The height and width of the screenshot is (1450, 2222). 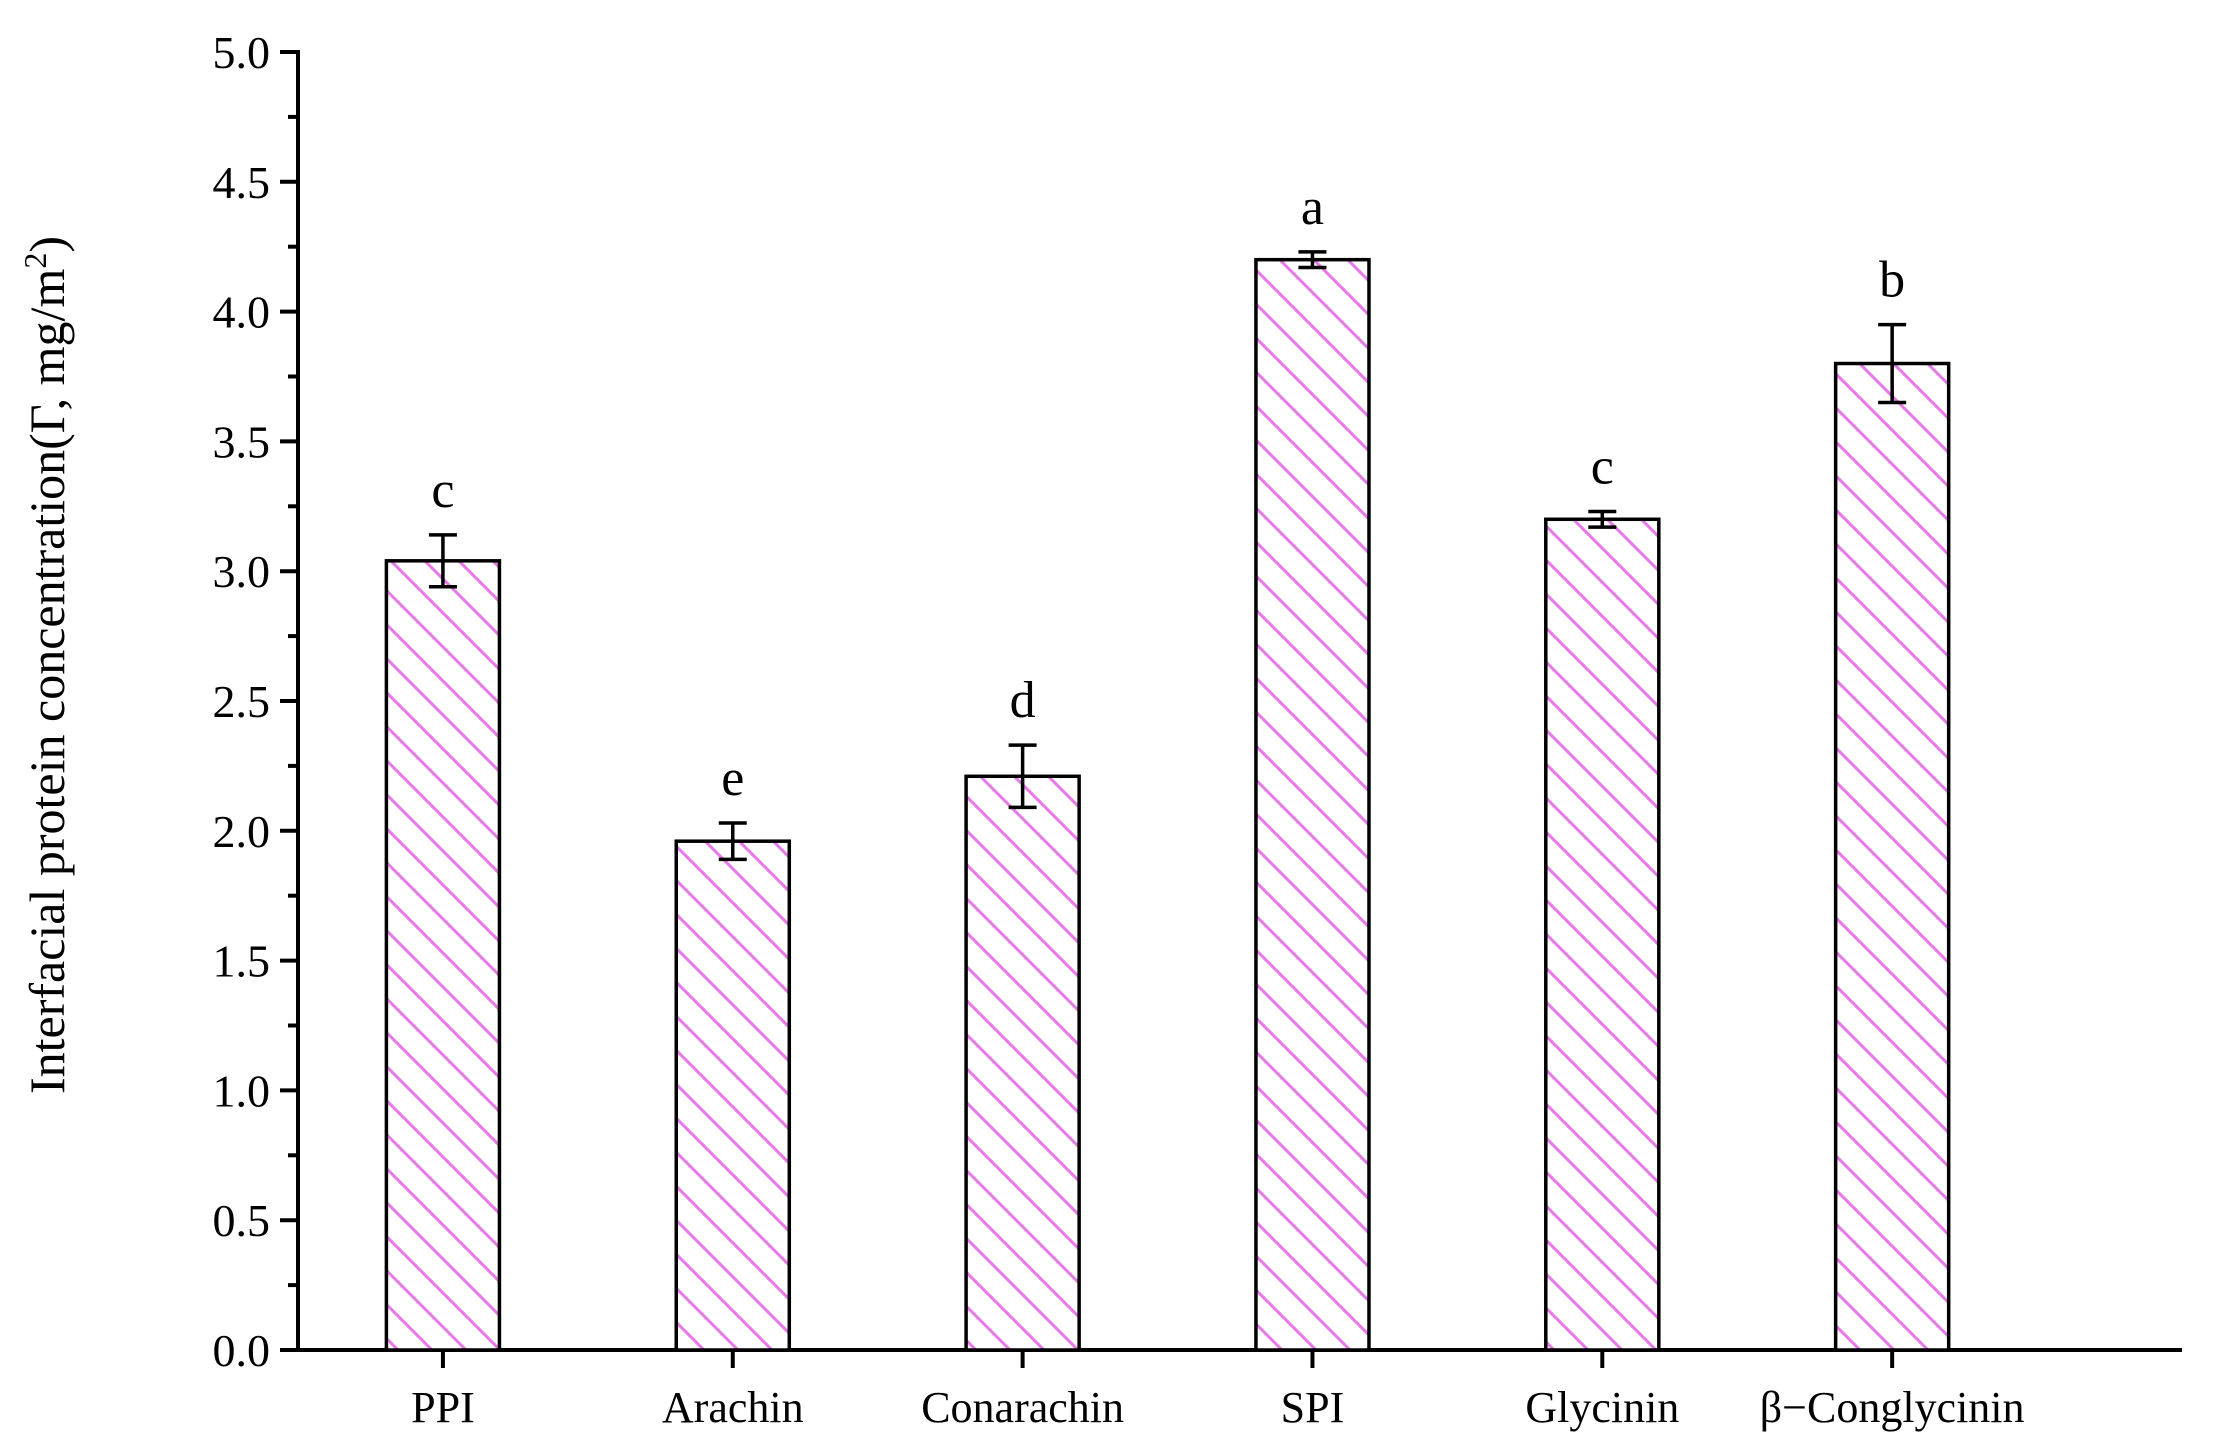 I want to click on y-tick-label: 3.5, so click(x=242, y=441).